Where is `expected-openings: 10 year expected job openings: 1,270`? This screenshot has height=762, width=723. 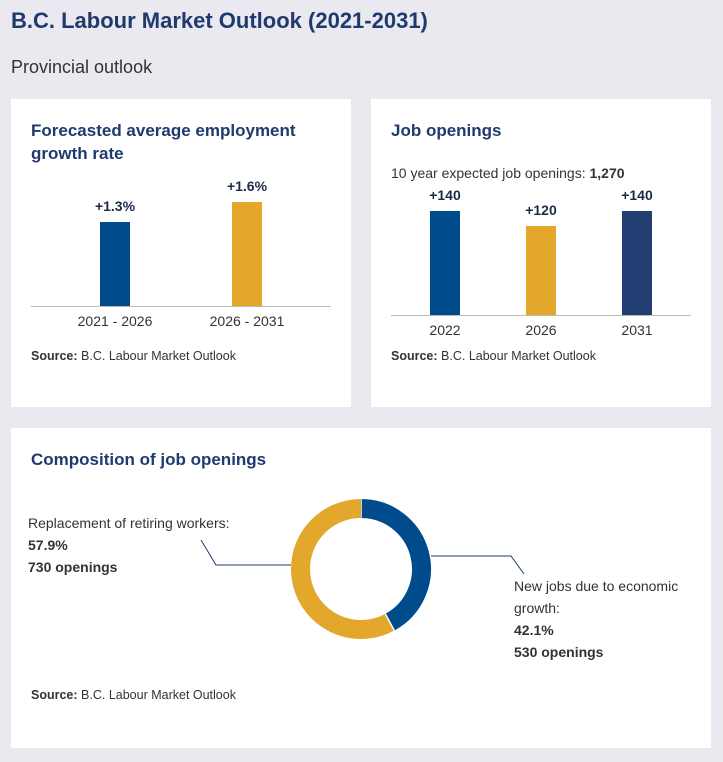 expected-openings: 10 year expected job openings: 1,270 is located at coordinates (508, 173).